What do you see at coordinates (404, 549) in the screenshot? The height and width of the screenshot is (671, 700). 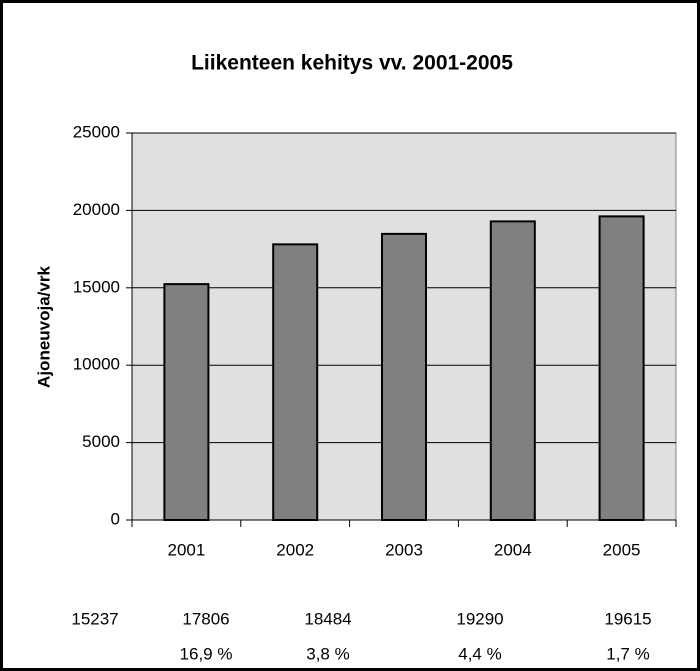 I see `x-tick-label: 2003` at bounding box center [404, 549].